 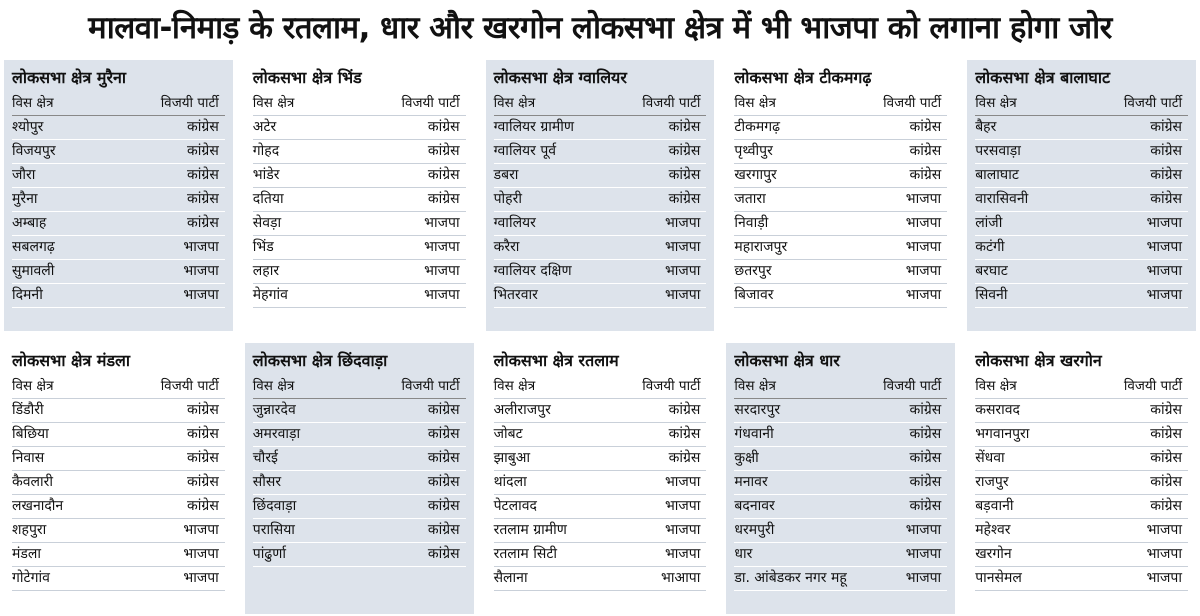 What do you see at coordinates (841, 272) in the screenshot?
I see `table-row: छतरपुर भाजपा` at bounding box center [841, 272].